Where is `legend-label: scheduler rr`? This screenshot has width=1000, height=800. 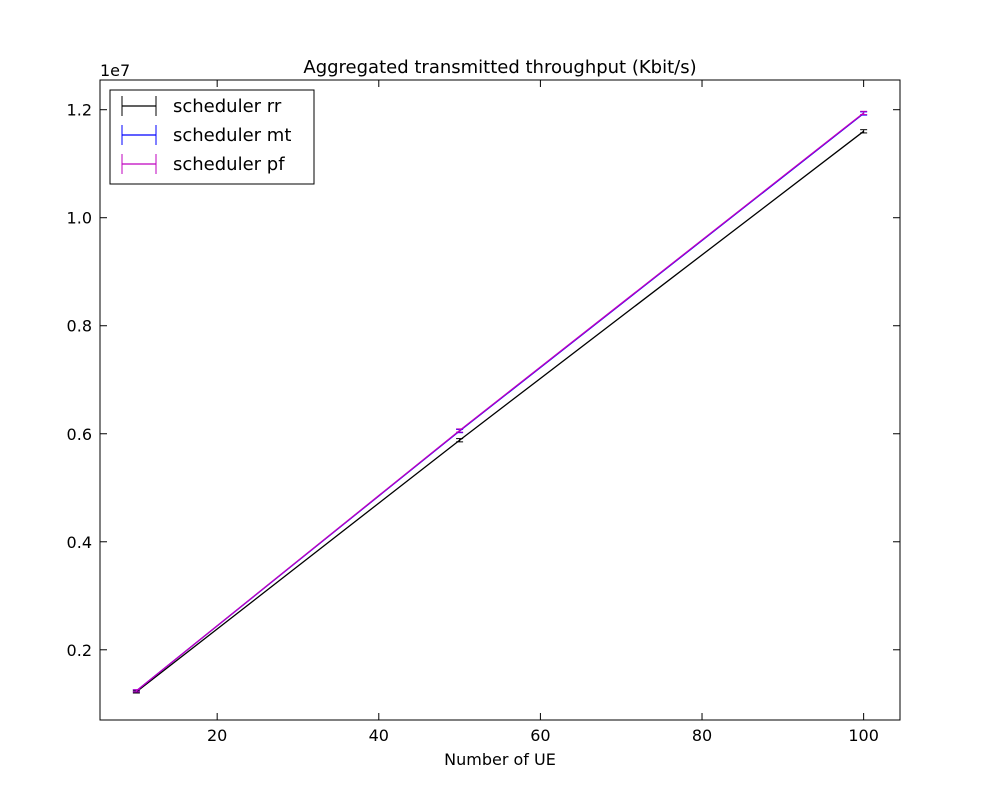
legend-label: scheduler rr is located at coordinates (227, 106).